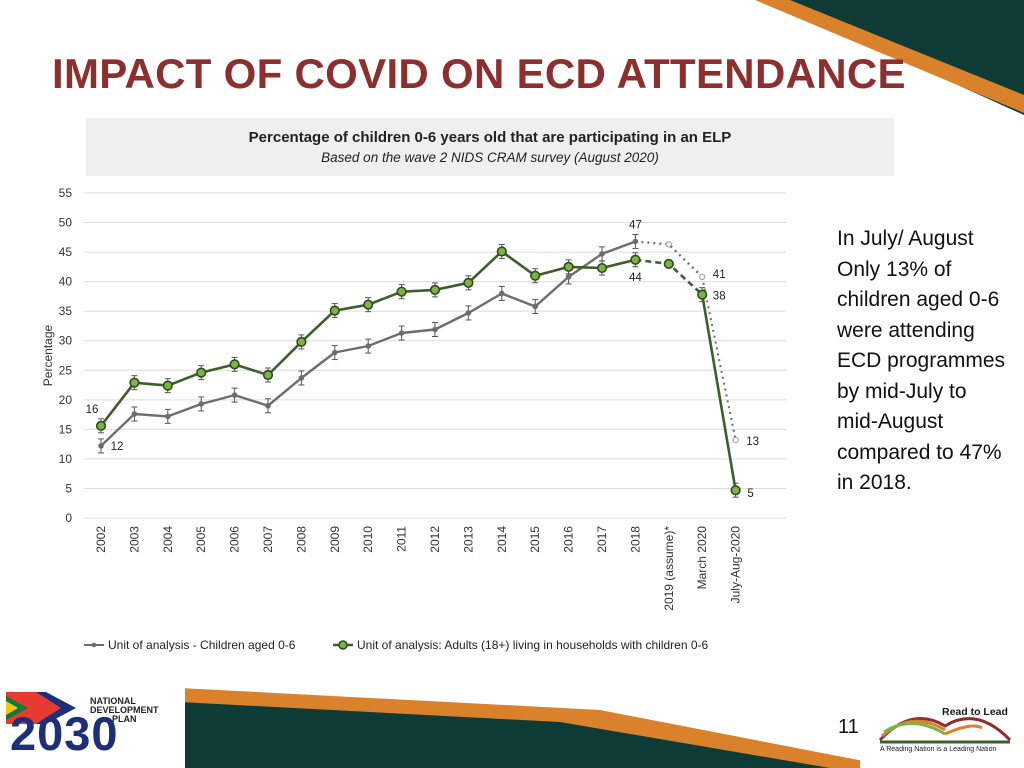 Image resolution: width=1024 pixels, height=768 pixels. I want to click on x-tick-label: 2008, so click(301, 539).